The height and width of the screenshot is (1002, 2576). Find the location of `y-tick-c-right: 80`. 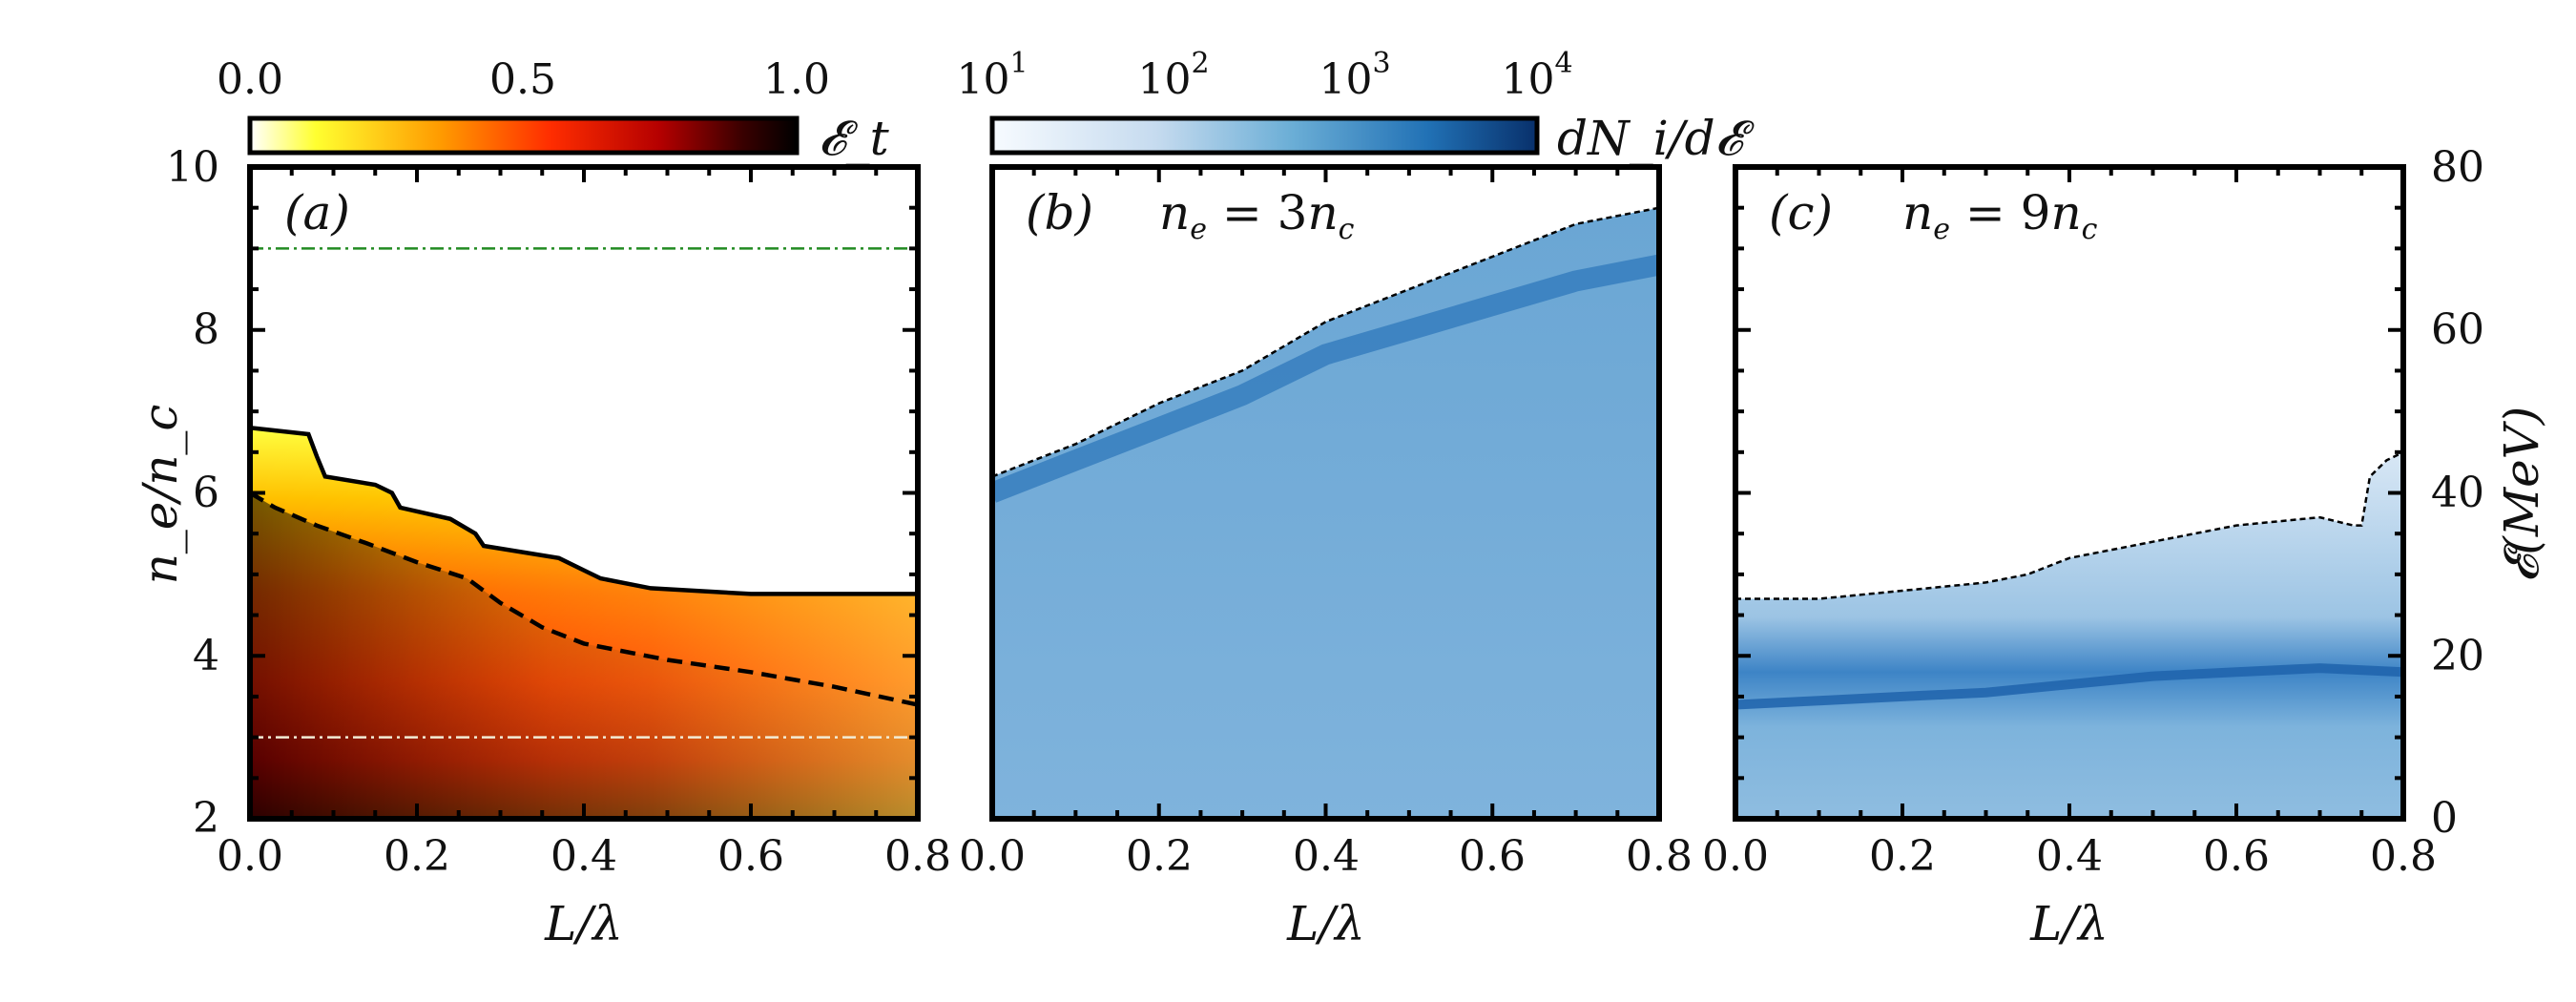

y-tick-c-right: 80 is located at coordinates (2457, 167).